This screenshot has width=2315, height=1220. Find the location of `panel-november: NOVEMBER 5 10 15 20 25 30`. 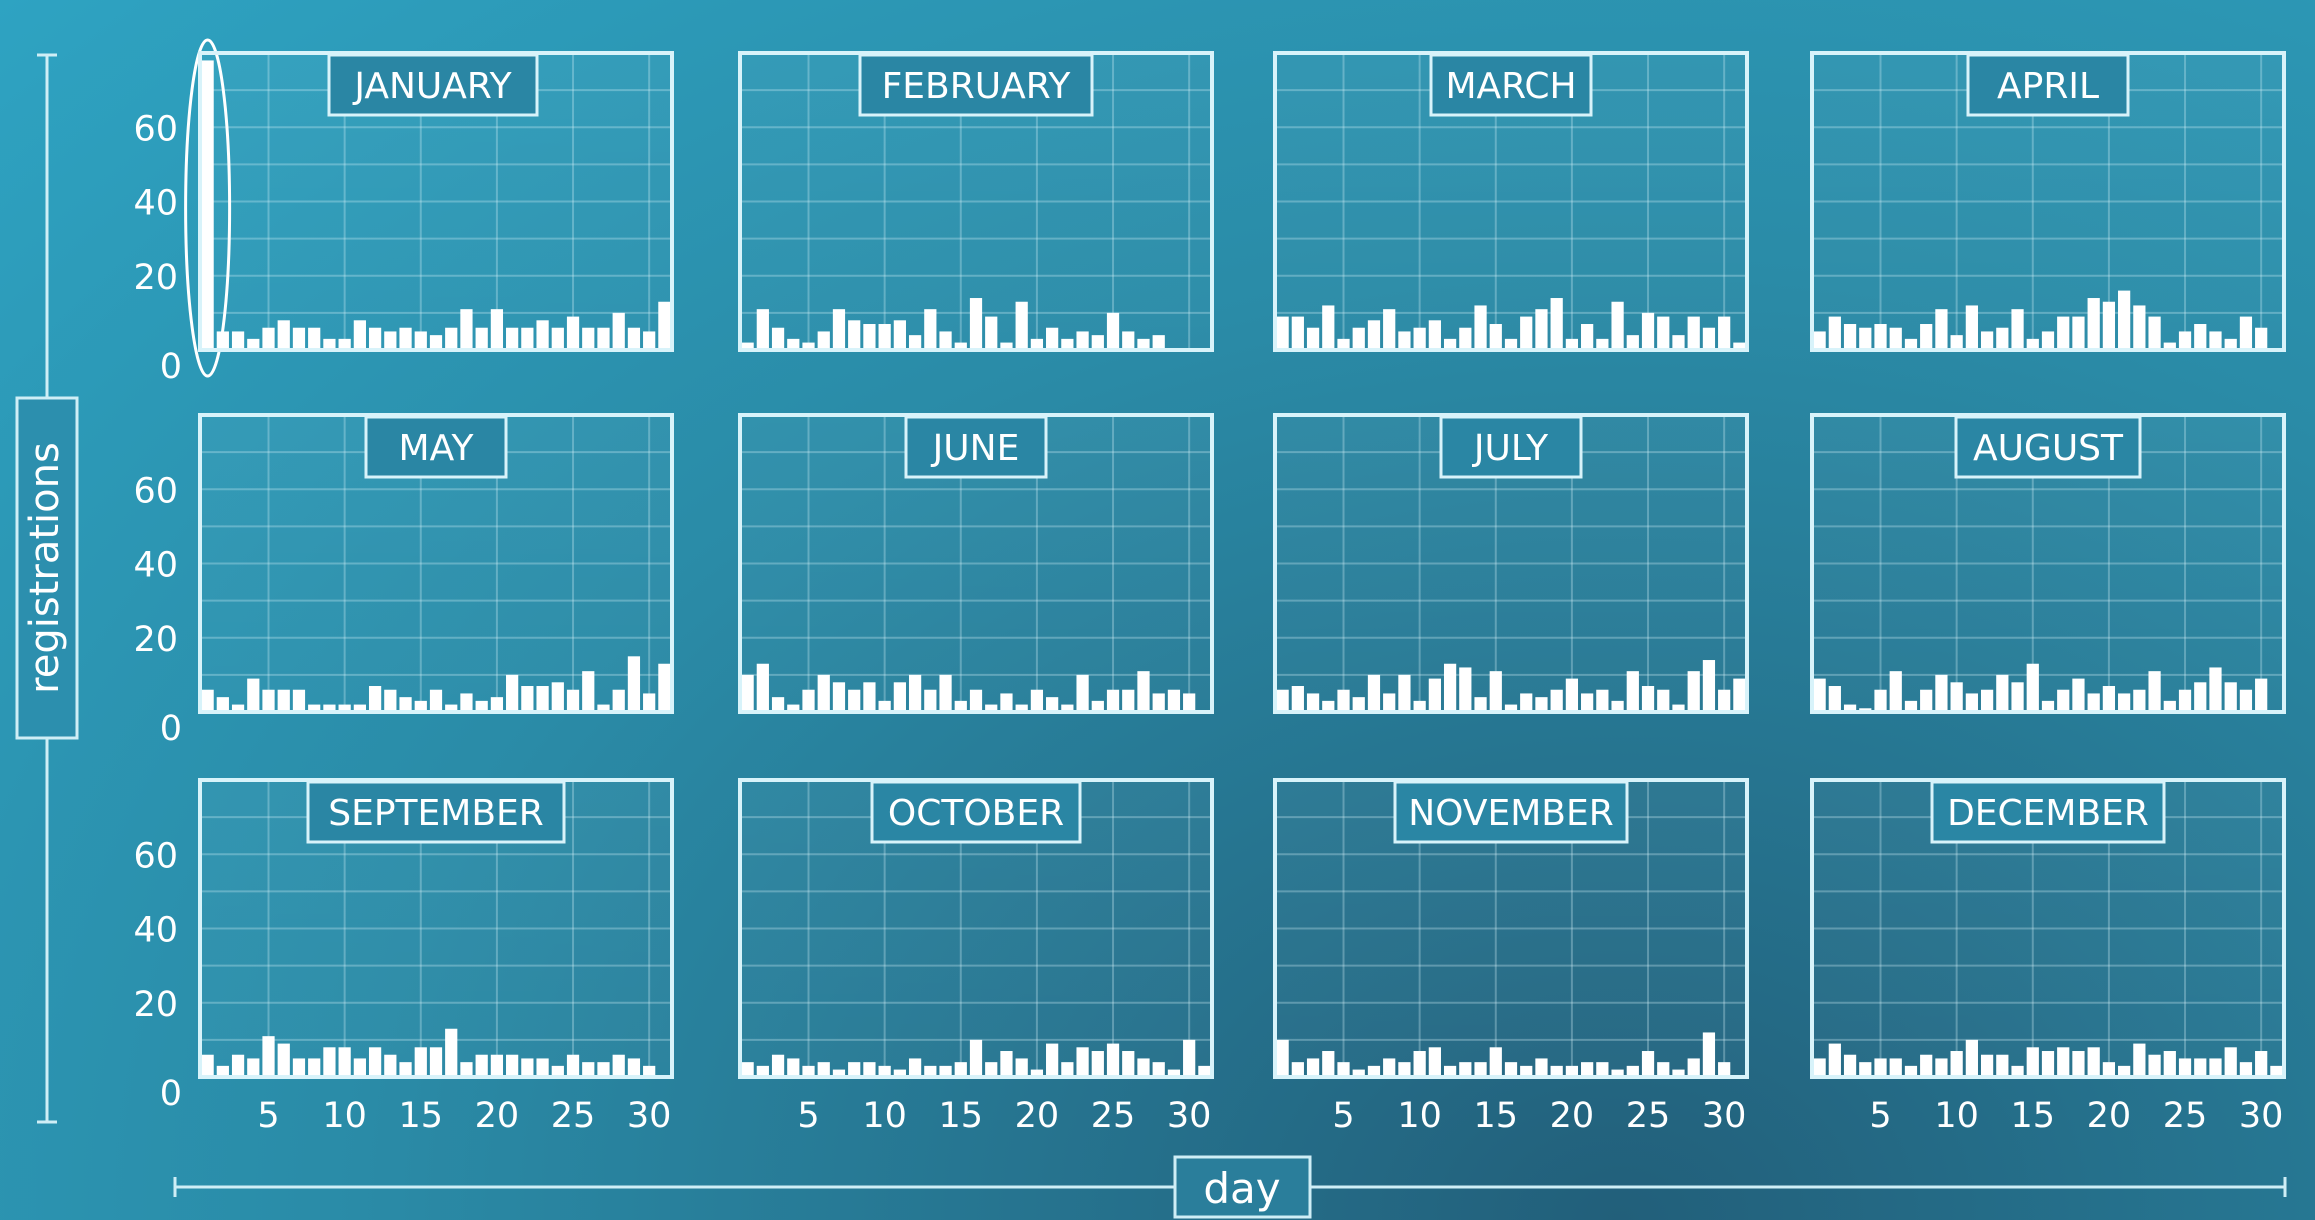

panel-november: NOVEMBER 5 10 15 20 25 30 is located at coordinates (1511, 957).